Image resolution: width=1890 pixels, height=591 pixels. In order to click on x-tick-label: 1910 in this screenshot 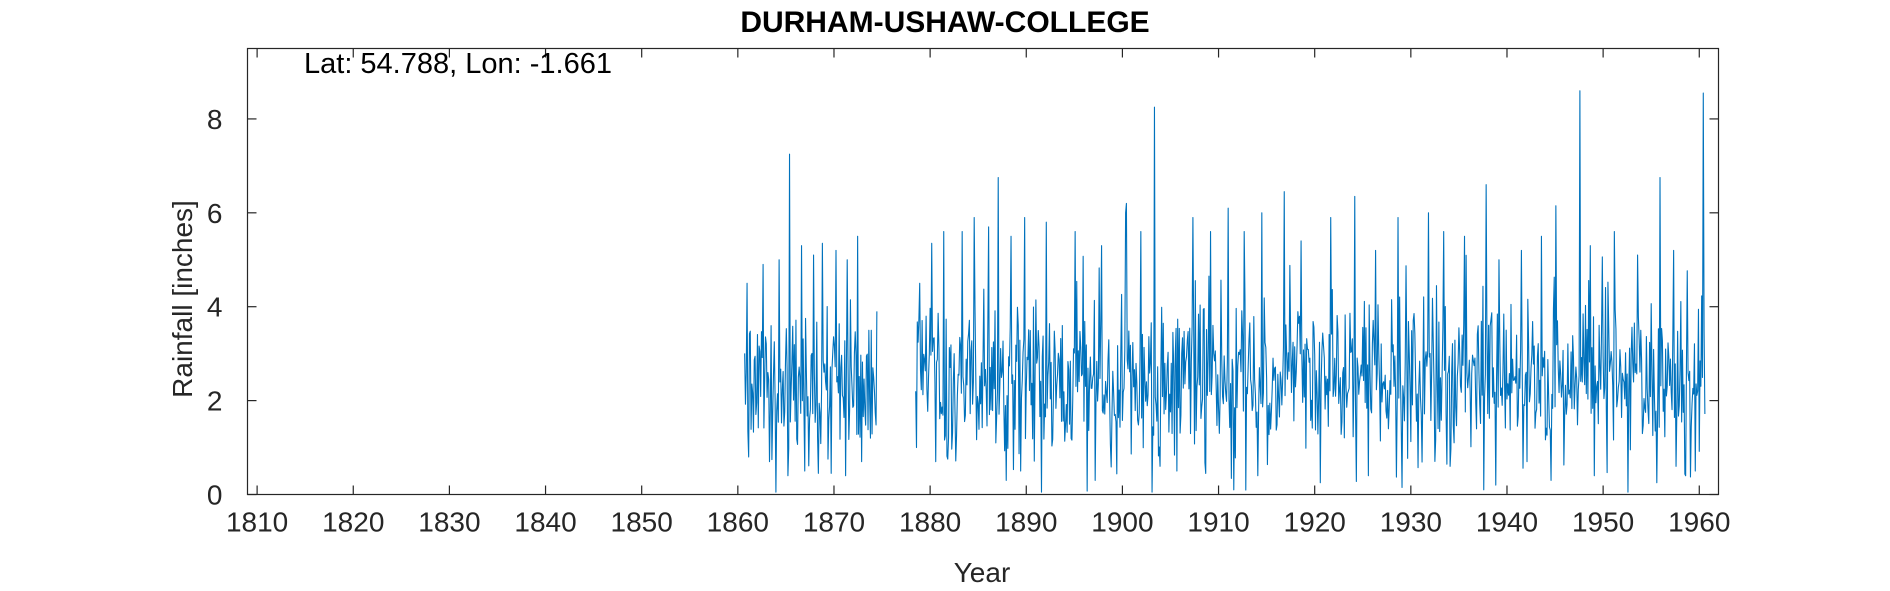, I will do `click(1218, 522)`.